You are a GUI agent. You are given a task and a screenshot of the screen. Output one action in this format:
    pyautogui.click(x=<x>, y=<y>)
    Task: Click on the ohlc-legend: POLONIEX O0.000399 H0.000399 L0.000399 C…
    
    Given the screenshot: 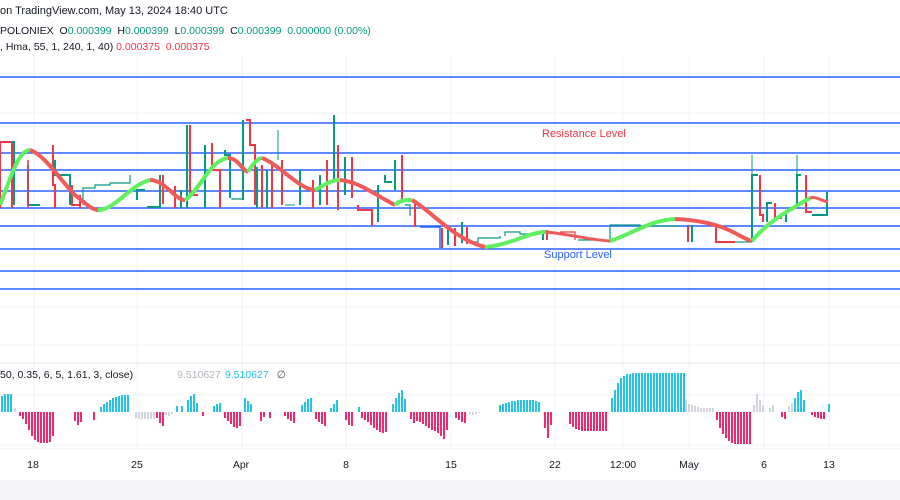 What is the action you would take?
    pyautogui.click(x=185, y=31)
    